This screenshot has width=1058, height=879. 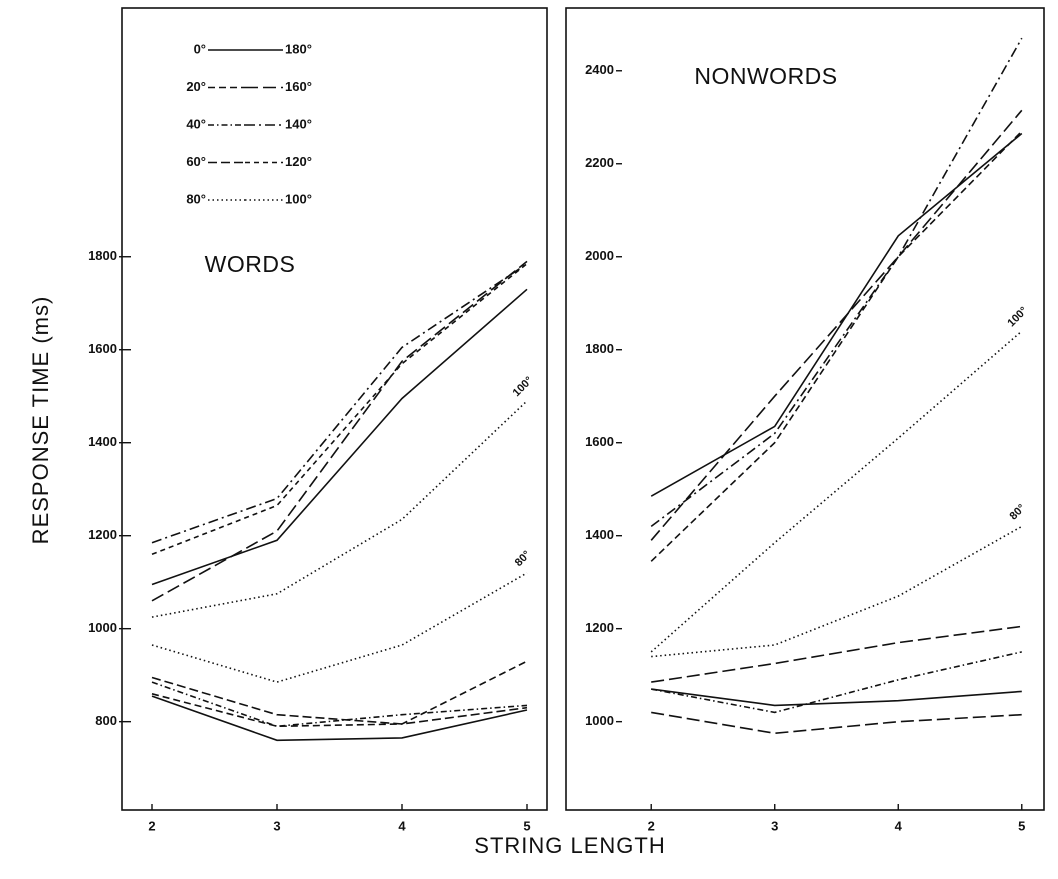 What do you see at coordinates (200, 48) in the screenshot?
I see `legend-label: 0°` at bounding box center [200, 48].